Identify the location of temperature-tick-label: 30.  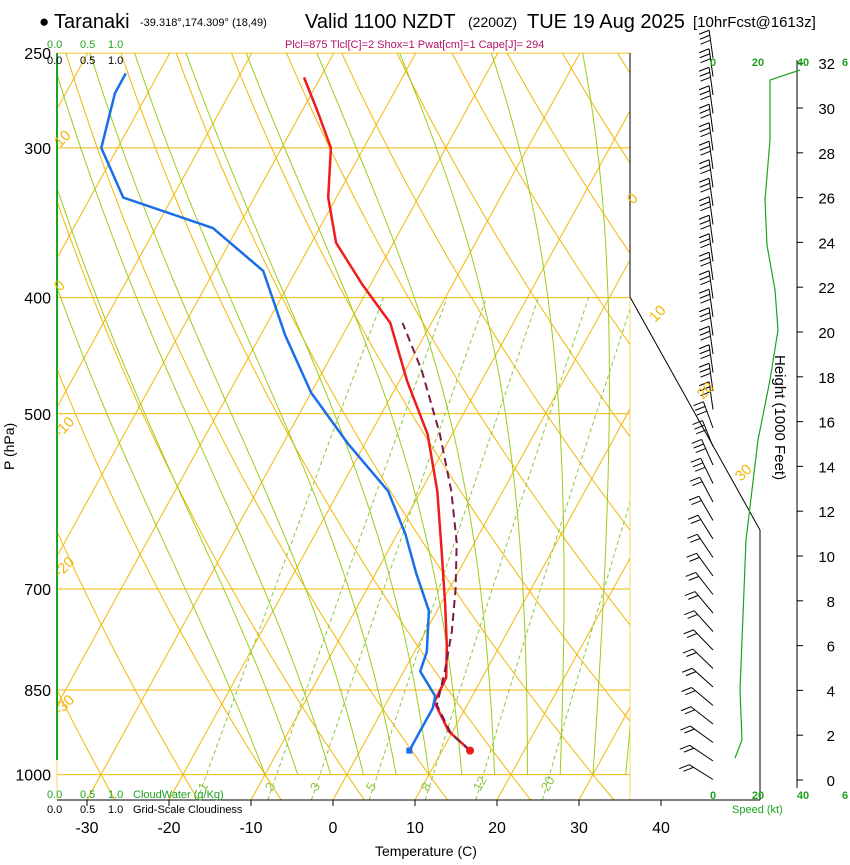
(579, 828).